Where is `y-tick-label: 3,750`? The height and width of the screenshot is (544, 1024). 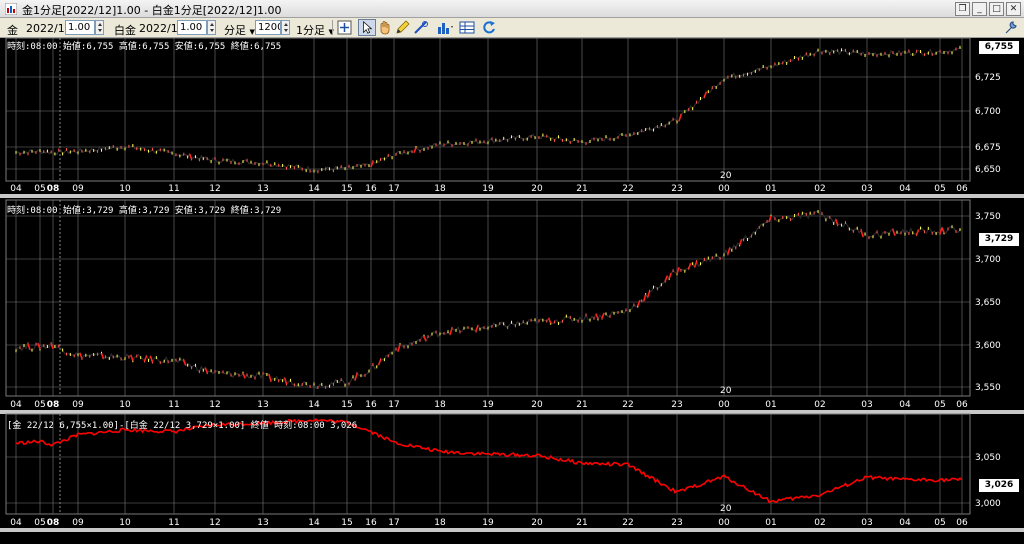 y-tick-label: 3,750 is located at coordinates (988, 217).